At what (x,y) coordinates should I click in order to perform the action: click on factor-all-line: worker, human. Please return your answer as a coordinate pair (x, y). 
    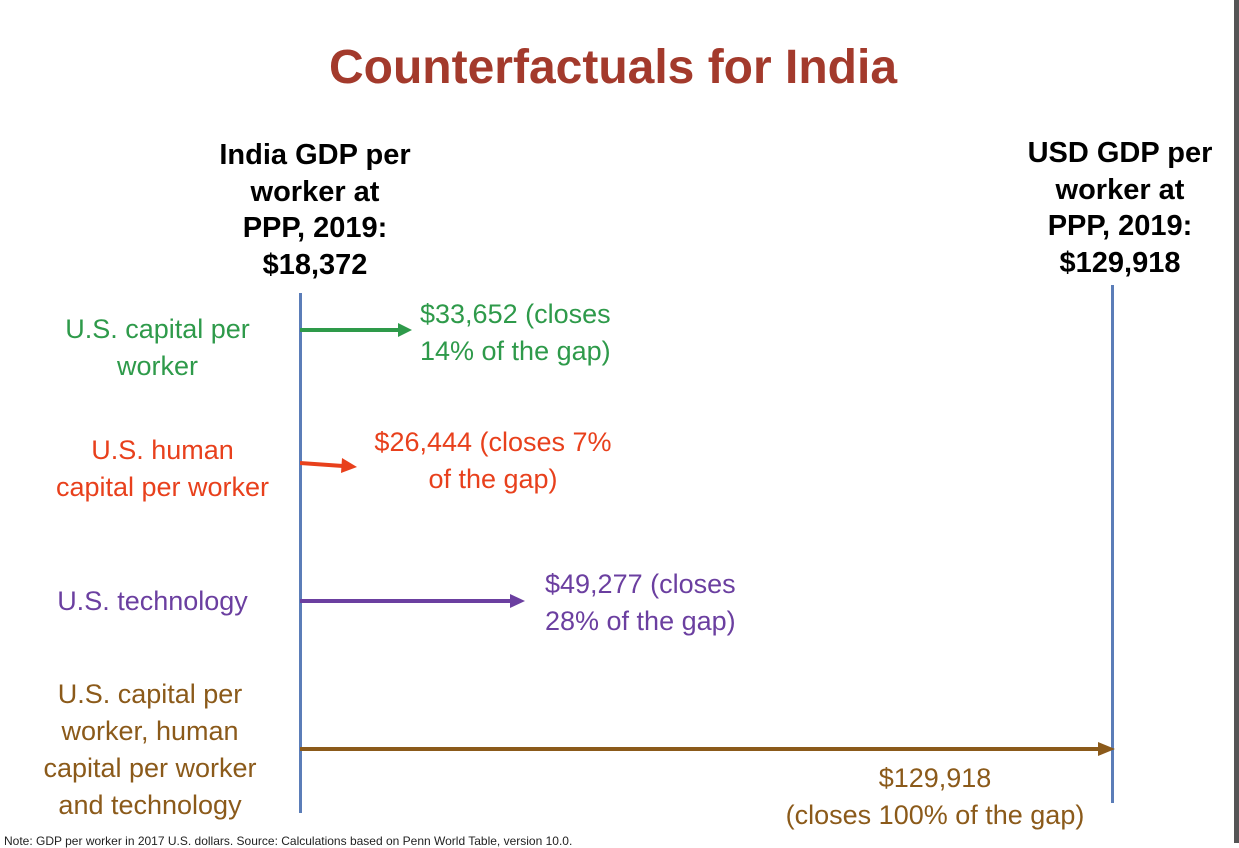
    Looking at the image, I should click on (150, 731).